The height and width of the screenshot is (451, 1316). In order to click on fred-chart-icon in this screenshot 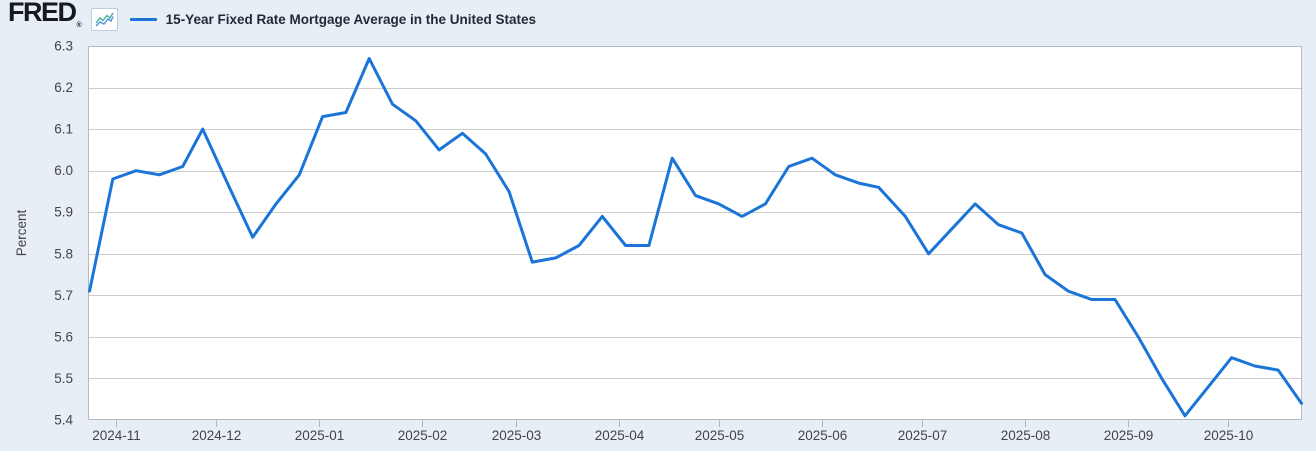, I will do `click(104, 19)`.